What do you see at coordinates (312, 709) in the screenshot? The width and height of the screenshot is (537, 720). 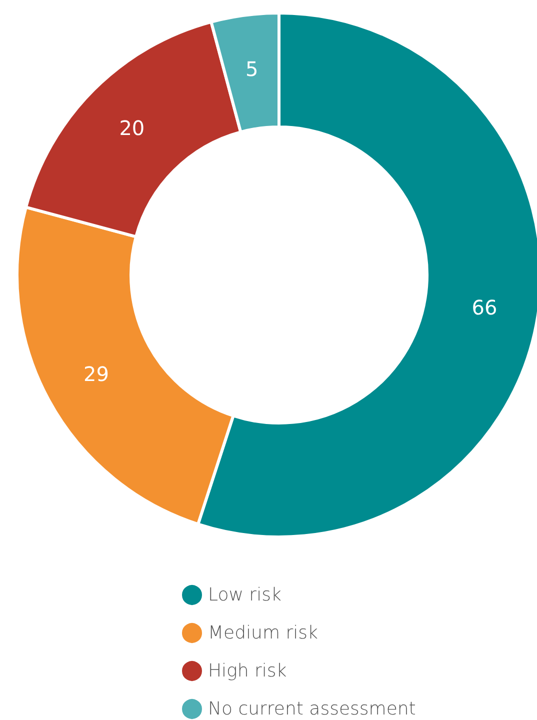 I see `legend-label: No current assessment` at bounding box center [312, 709].